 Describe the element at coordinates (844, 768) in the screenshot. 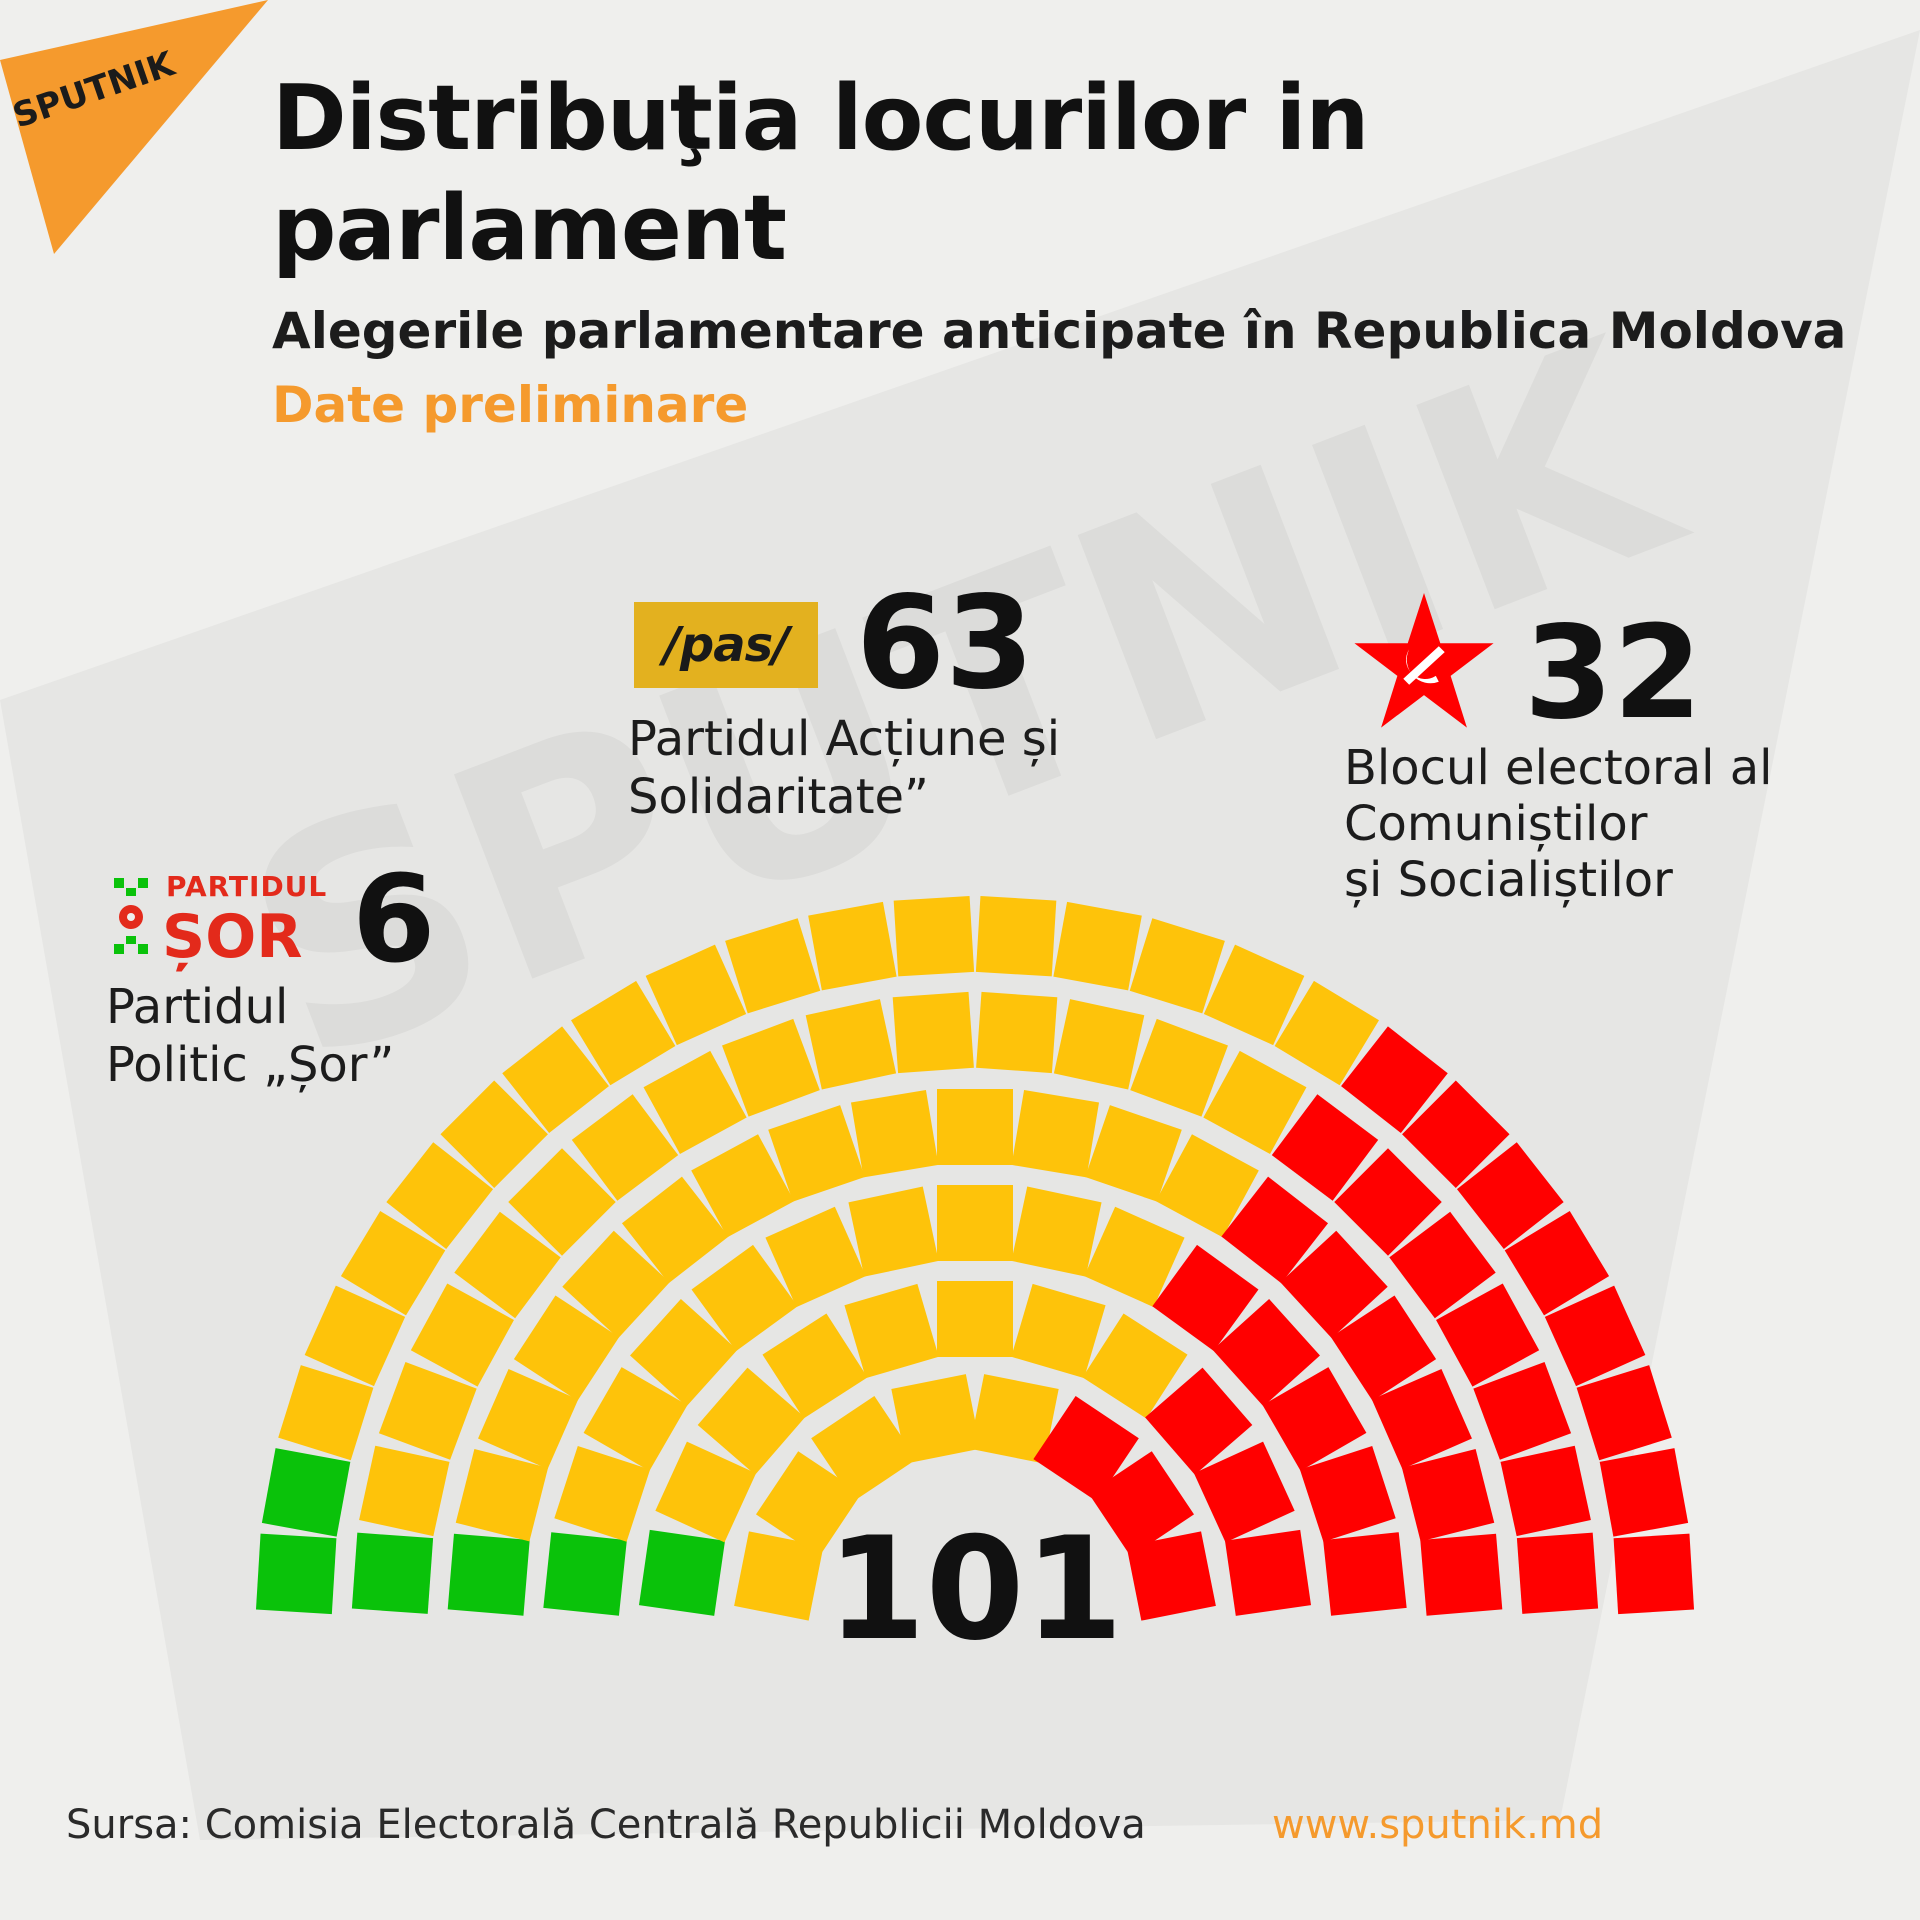

I see `pas-party-name: Partidul Acțiune și Solidaritate”` at that location.